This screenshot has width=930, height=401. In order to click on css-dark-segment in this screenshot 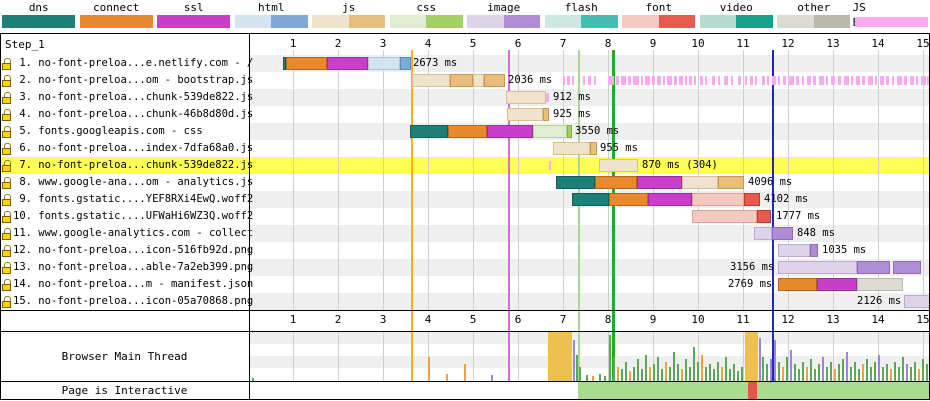, I will do `click(569, 131)`.